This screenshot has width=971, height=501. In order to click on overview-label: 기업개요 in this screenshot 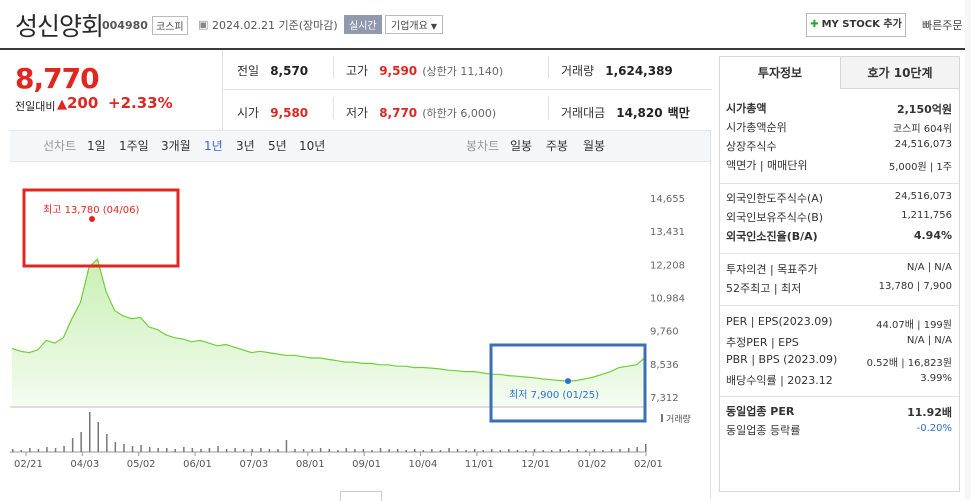, I will do `click(409, 26)`.